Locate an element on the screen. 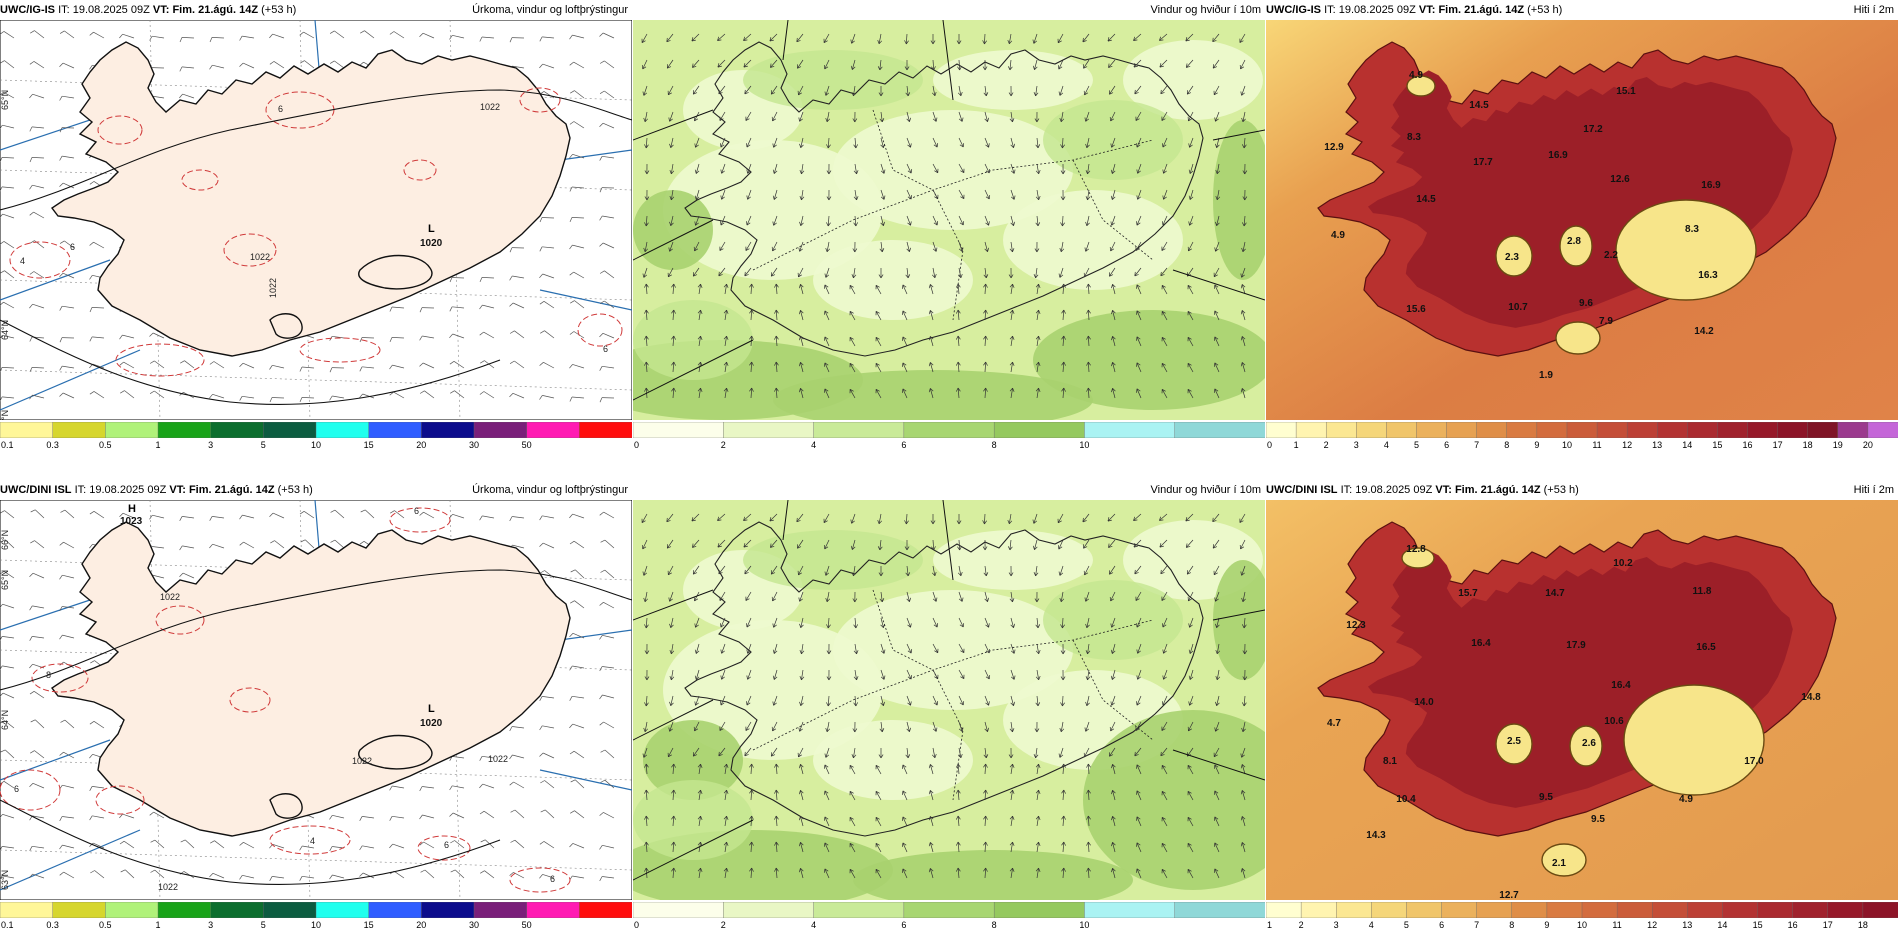 The width and height of the screenshot is (1900, 950). temperature-label: 14.7 is located at coordinates (1555, 593).